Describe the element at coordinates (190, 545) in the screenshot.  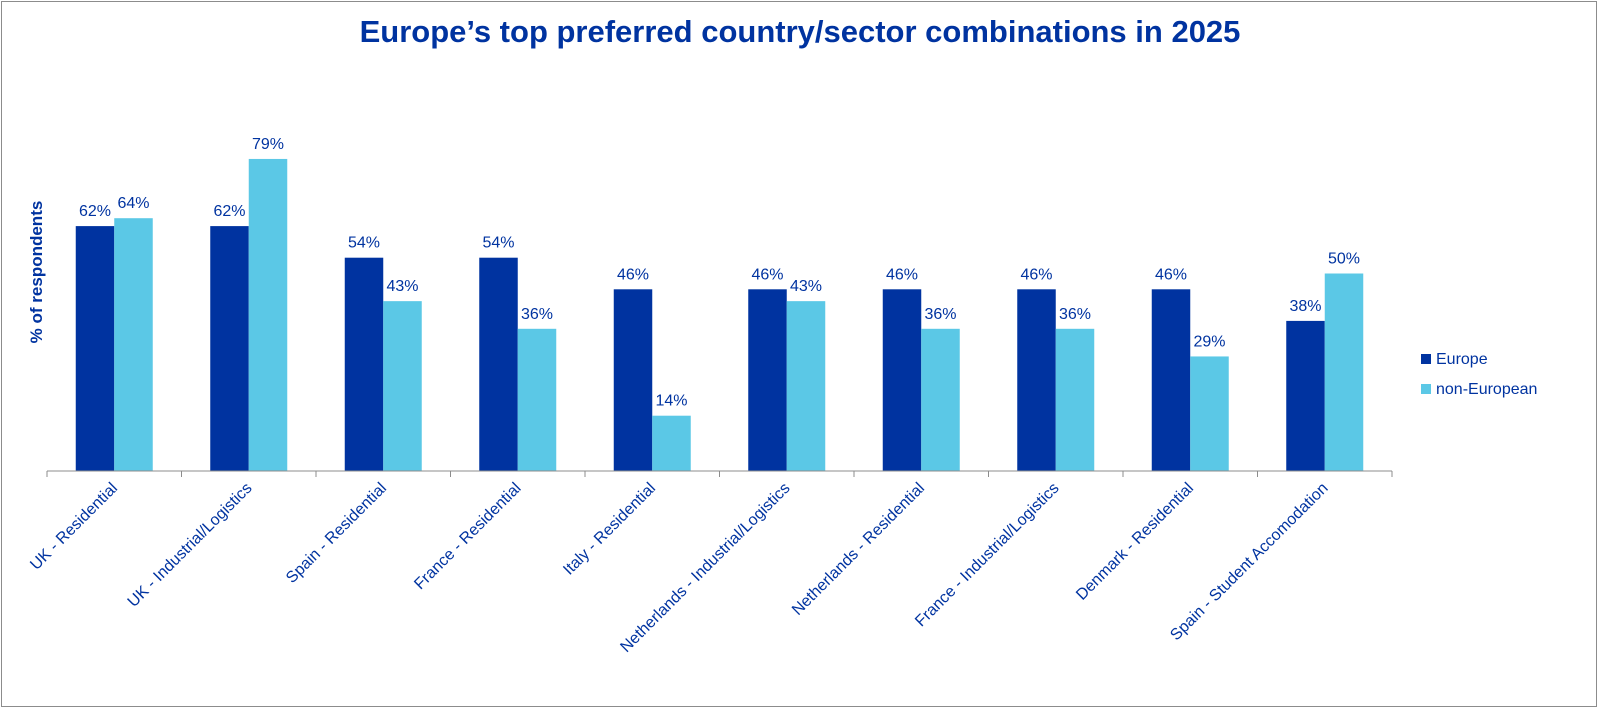
I see `x-tick-label: UK - Industrial/Logistics` at that location.